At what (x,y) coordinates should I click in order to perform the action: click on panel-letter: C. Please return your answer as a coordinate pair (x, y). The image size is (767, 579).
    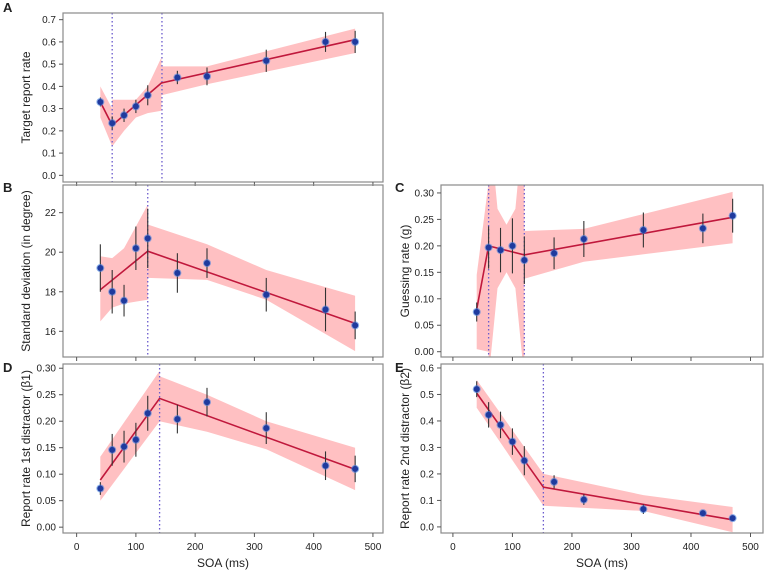
    Looking at the image, I should click on (400, 187).